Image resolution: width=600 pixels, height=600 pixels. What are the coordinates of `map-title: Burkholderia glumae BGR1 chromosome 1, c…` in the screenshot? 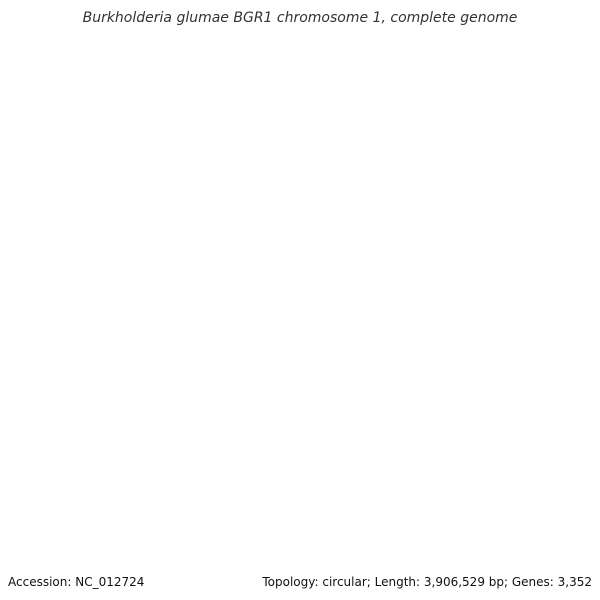 It's located at (300, 18).